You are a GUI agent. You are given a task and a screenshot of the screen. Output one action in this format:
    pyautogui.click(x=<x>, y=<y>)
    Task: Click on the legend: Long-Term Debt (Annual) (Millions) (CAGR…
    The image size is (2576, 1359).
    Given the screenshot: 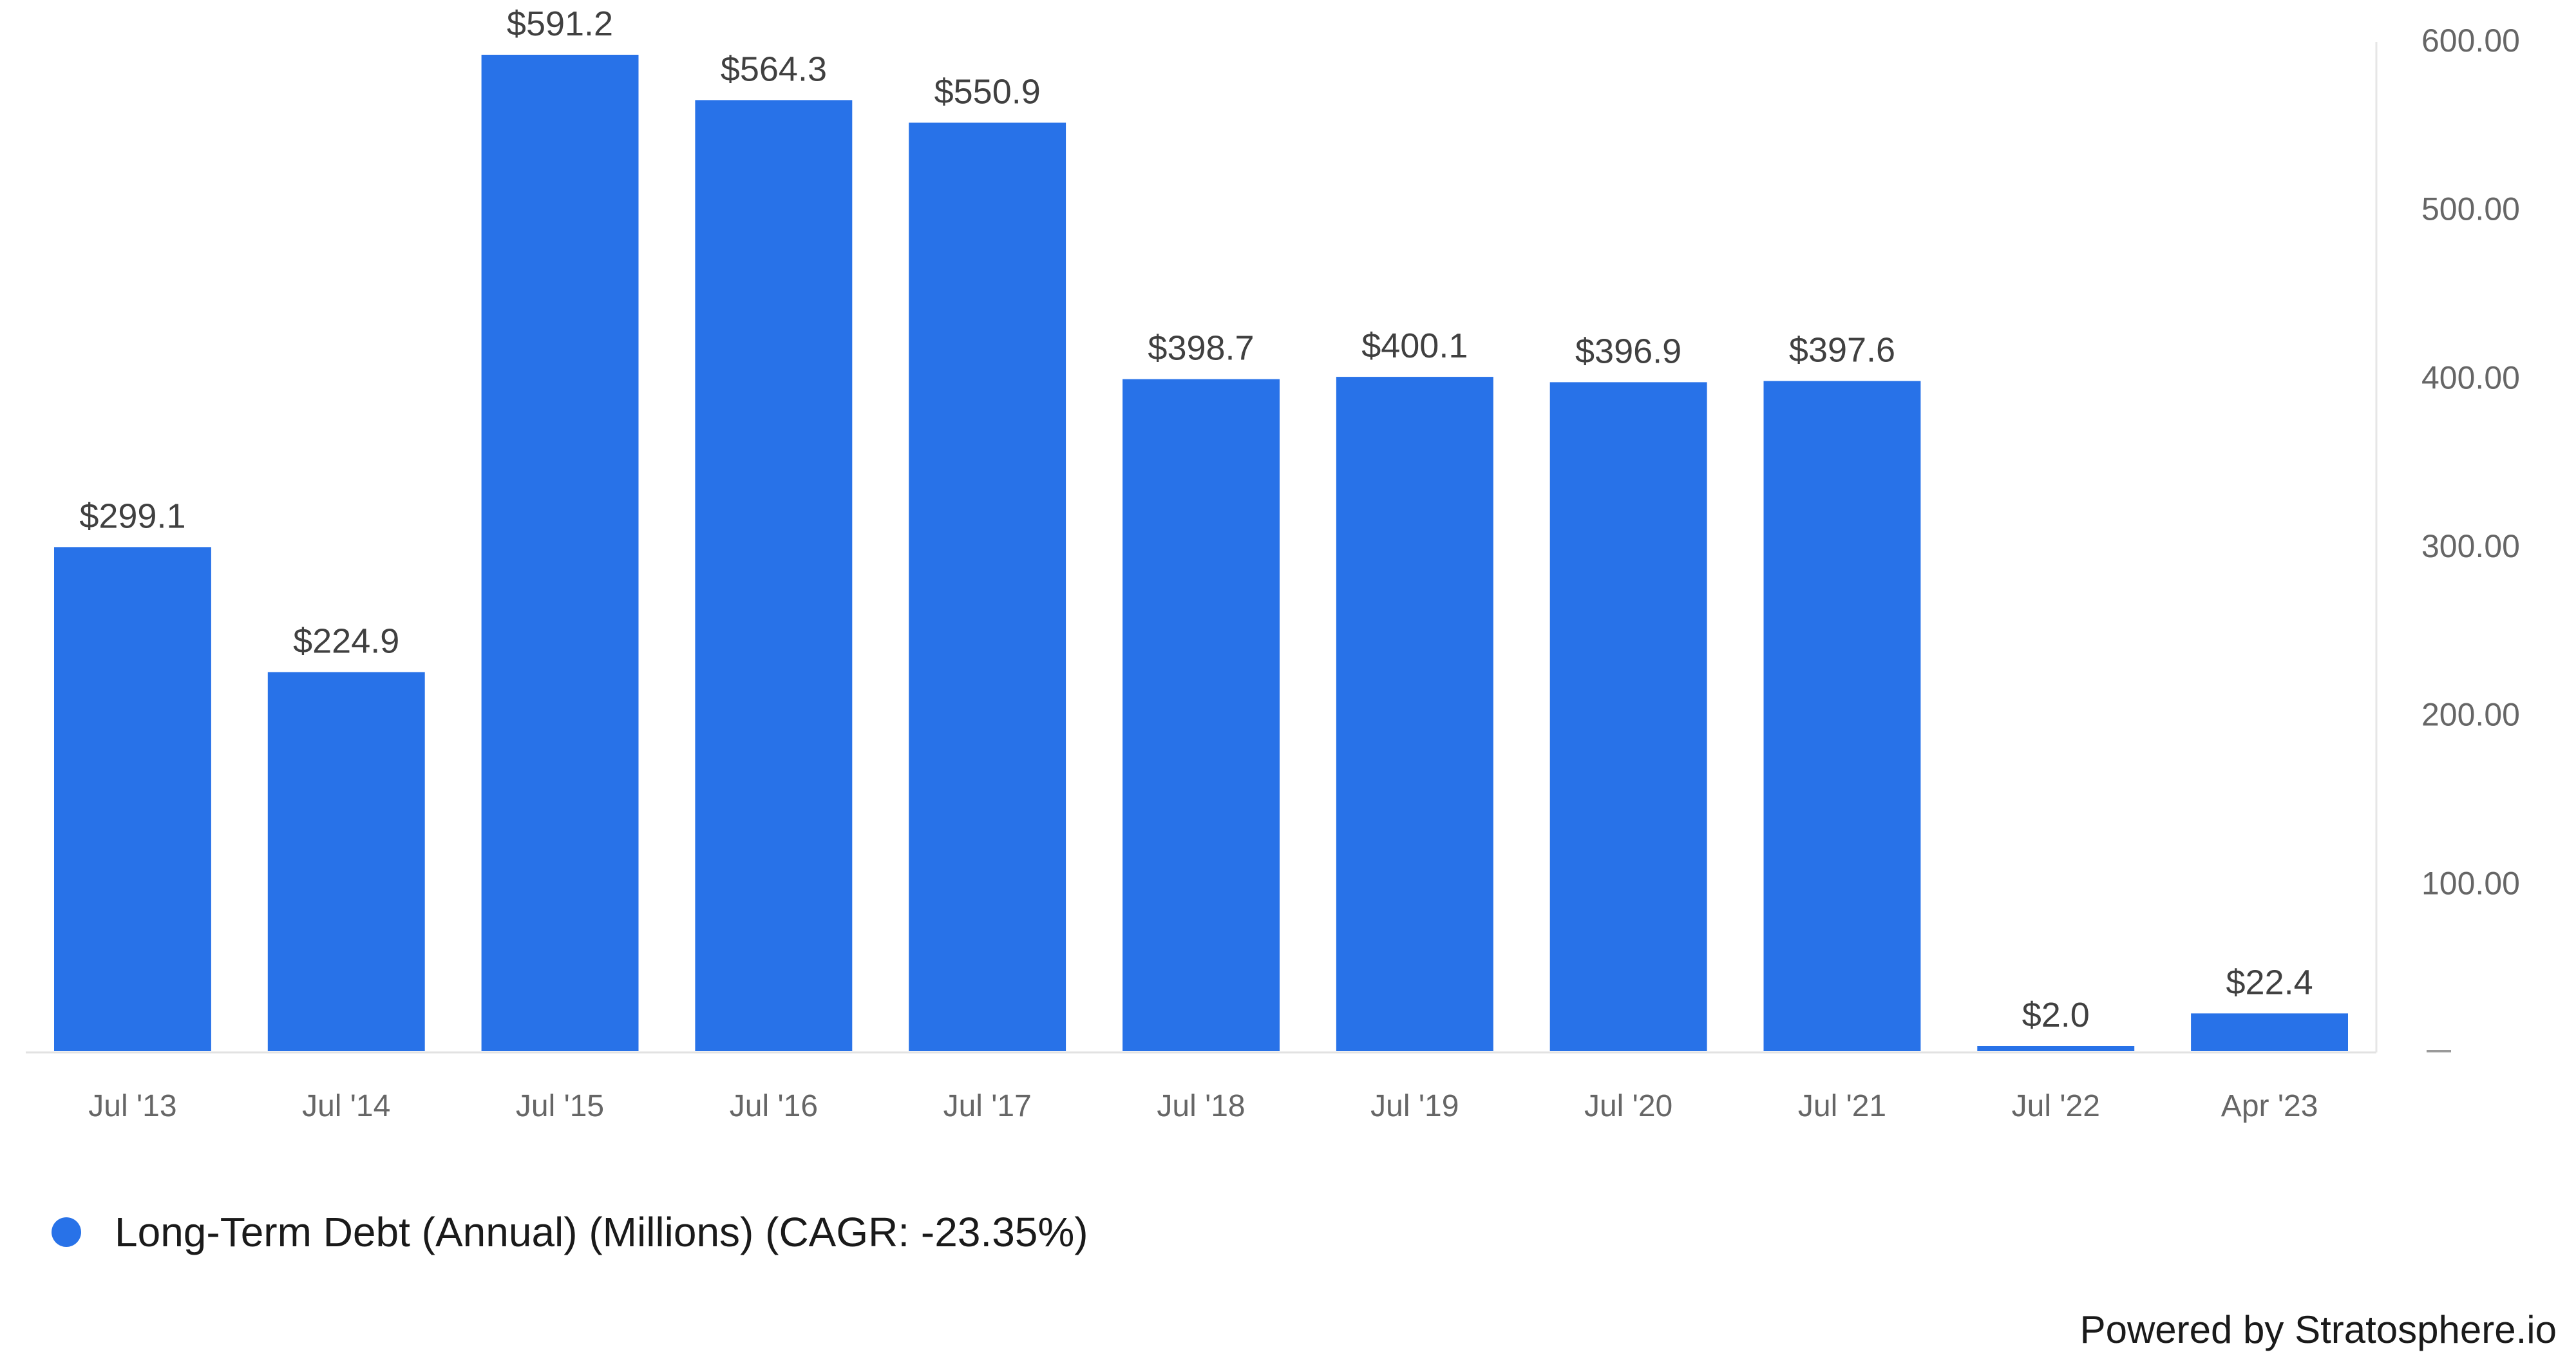 What is the action you would take?
    pyautogui.click(x=570, y=1232)
    